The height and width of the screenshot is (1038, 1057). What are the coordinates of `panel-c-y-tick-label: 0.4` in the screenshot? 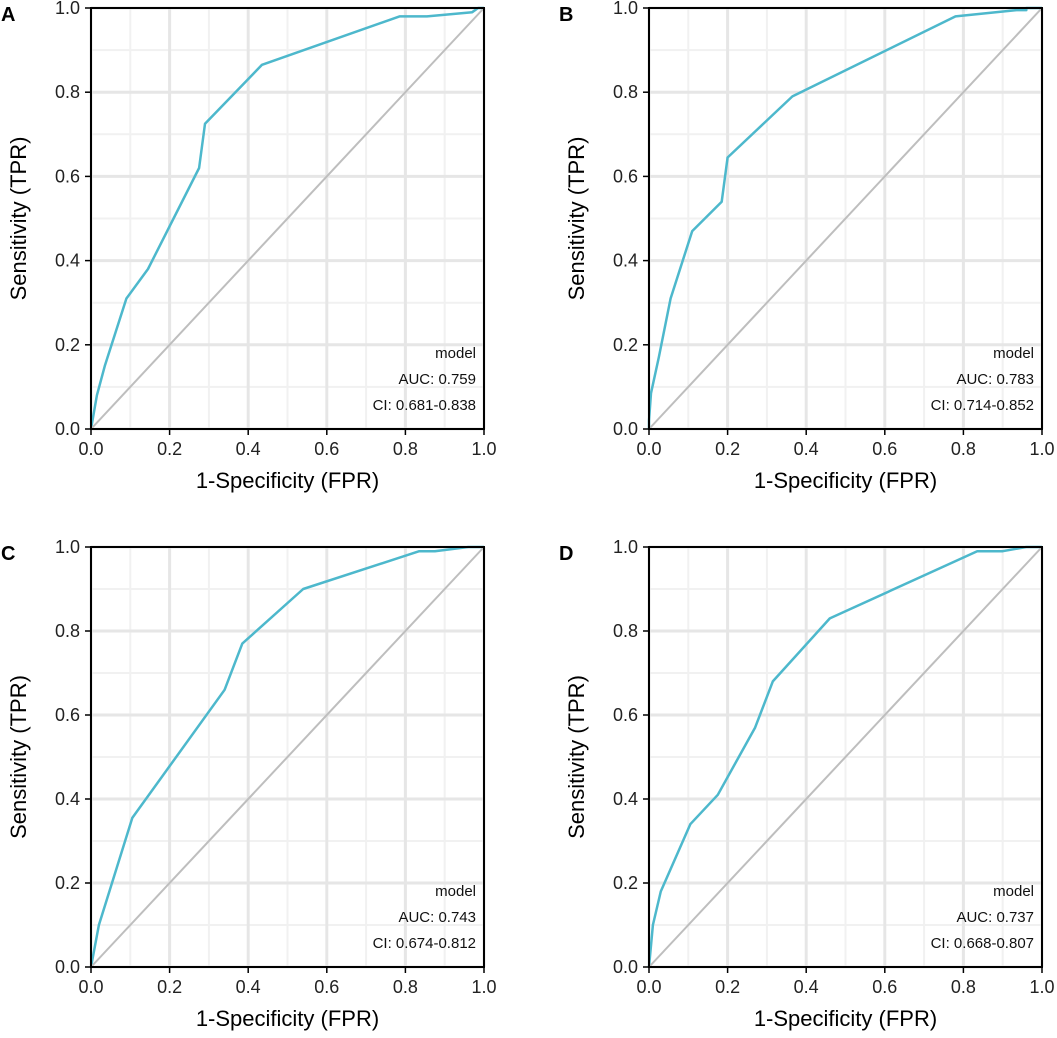 It's located at (67, 799).